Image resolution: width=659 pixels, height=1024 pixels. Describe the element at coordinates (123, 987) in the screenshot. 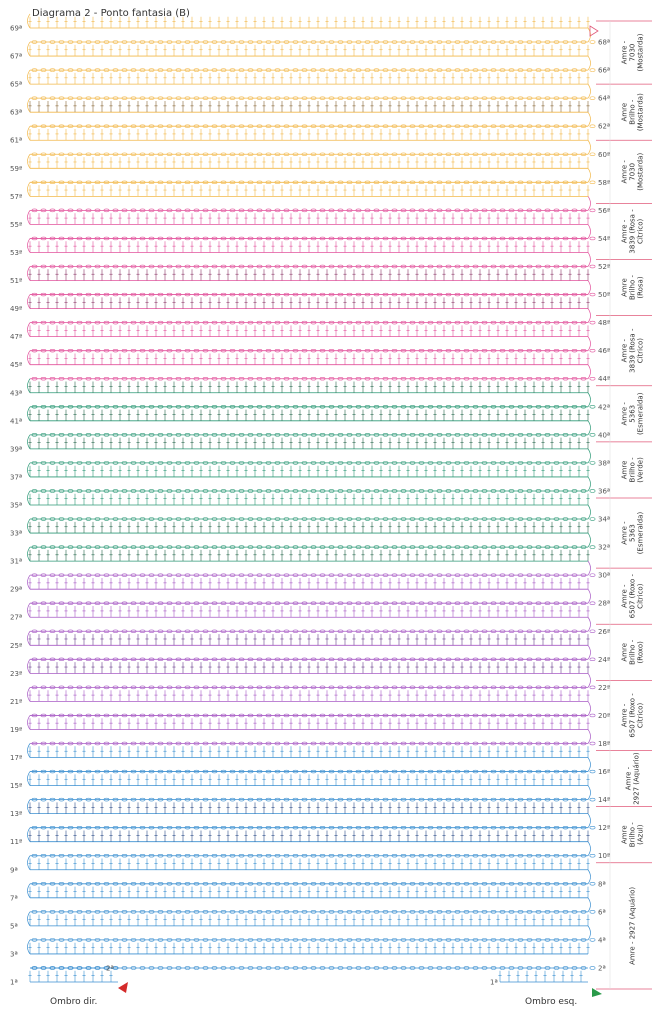

I see `red-arrow-icon` at that location.